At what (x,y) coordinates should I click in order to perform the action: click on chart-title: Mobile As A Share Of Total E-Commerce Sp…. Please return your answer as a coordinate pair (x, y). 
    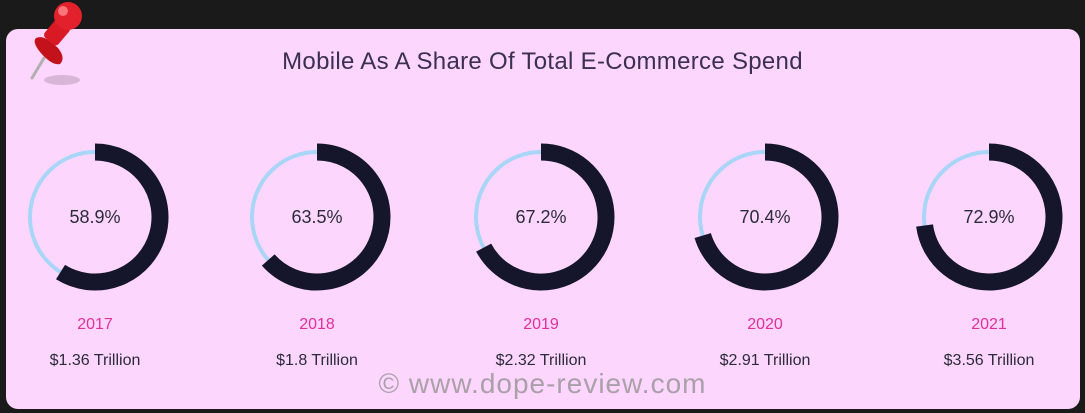
    Looking at the image, I should click on (542, 61).